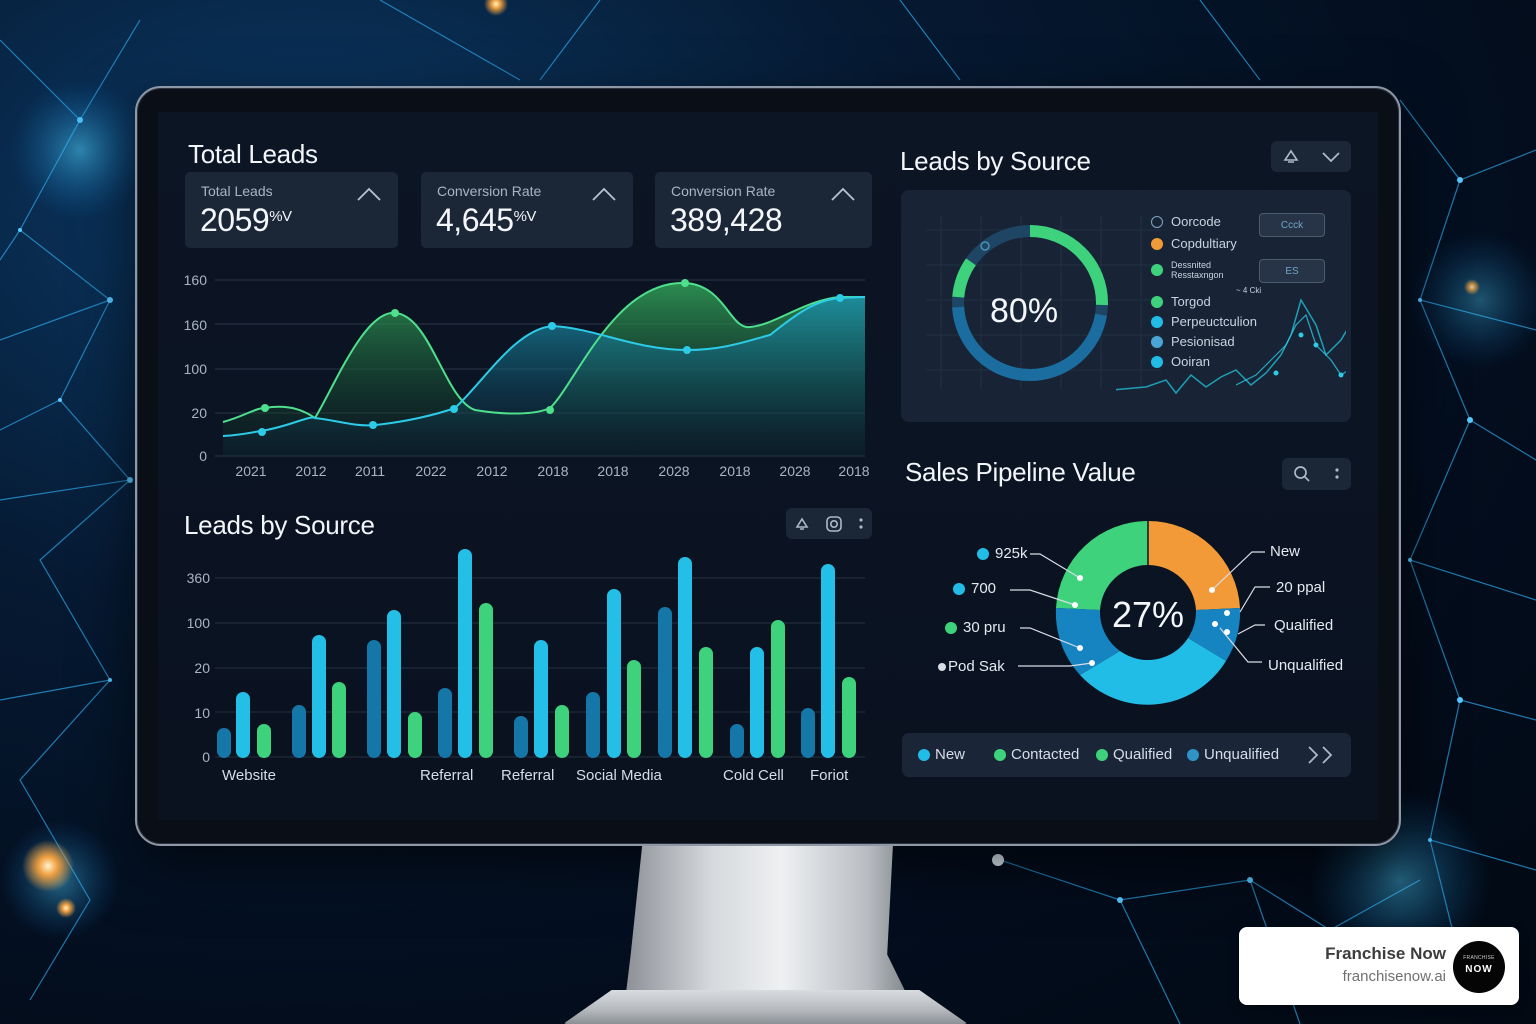 The image size is (1536, 1024). What do you see at coordinates (1204, 321) in the screenshot?
I see `legend-item: Perpeuctculion` at bounding box center [1204, 321].